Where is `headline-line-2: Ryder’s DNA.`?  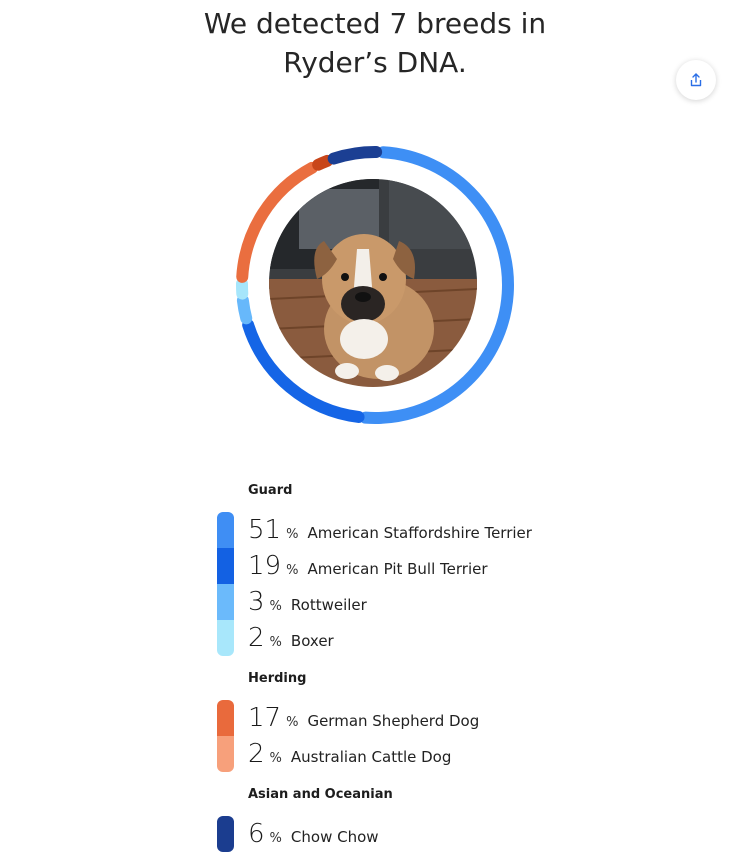 headline-line-2: Ryder’s DNA. is located at coordinates (374, 62).